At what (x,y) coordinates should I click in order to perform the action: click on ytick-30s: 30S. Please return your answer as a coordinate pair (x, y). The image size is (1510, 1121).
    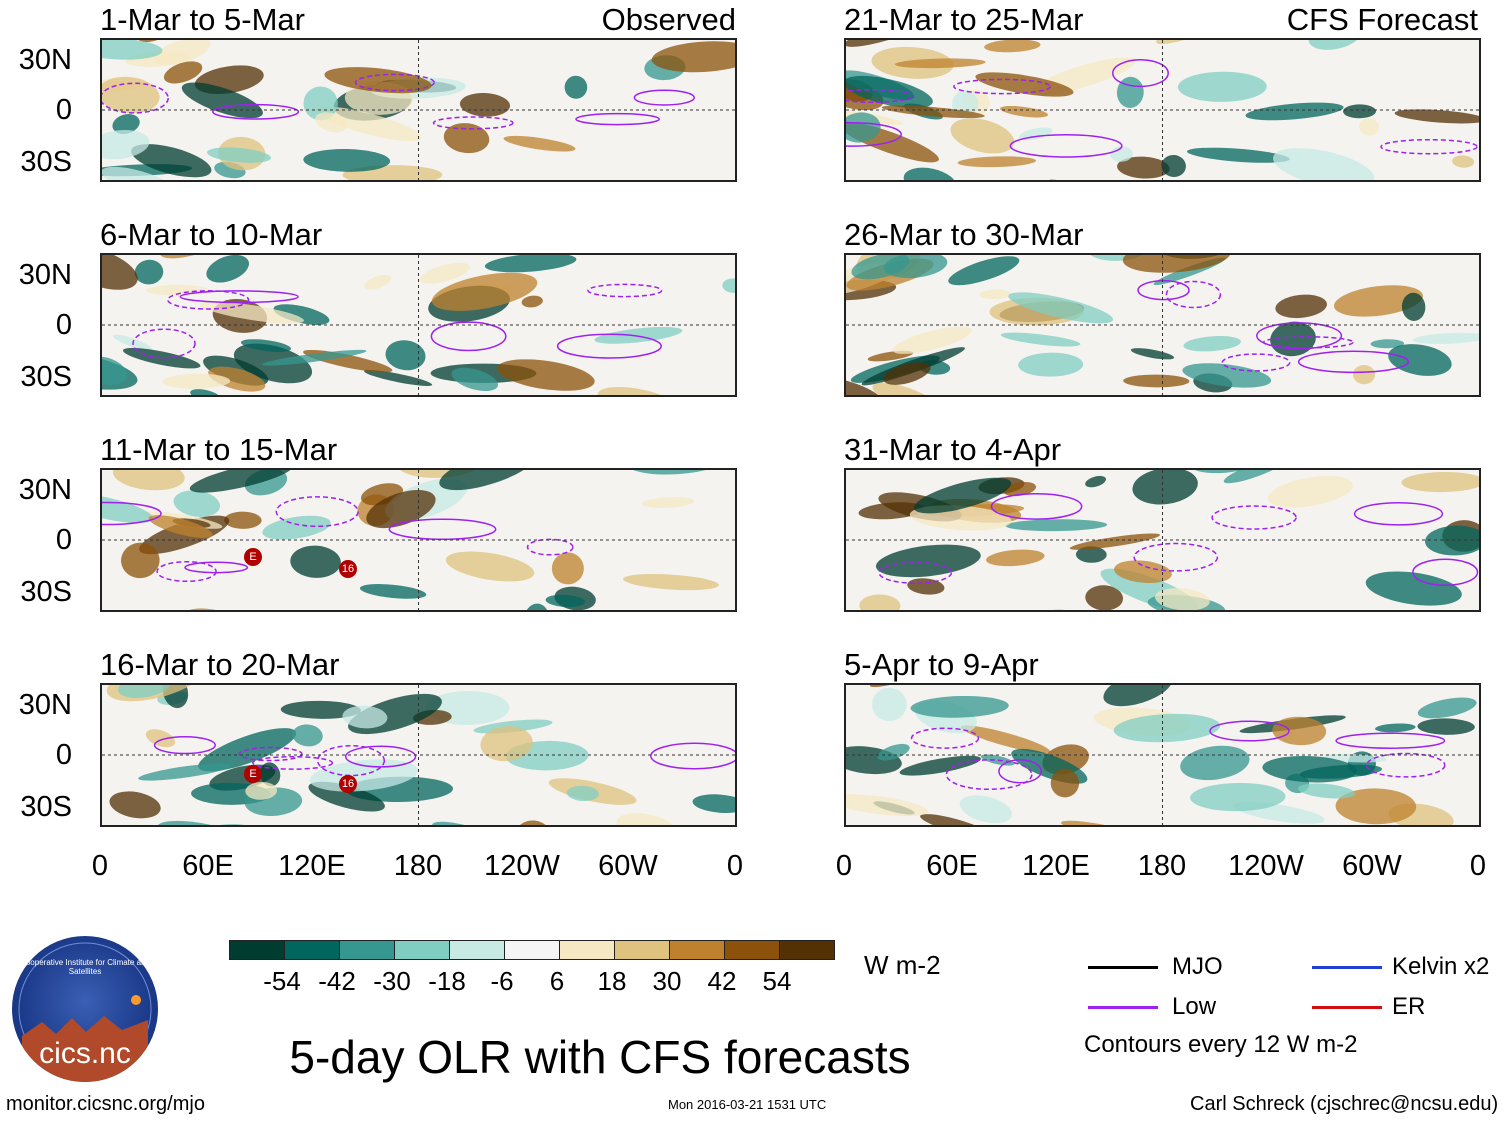
    Looking at the image, I should click on (46, 592).